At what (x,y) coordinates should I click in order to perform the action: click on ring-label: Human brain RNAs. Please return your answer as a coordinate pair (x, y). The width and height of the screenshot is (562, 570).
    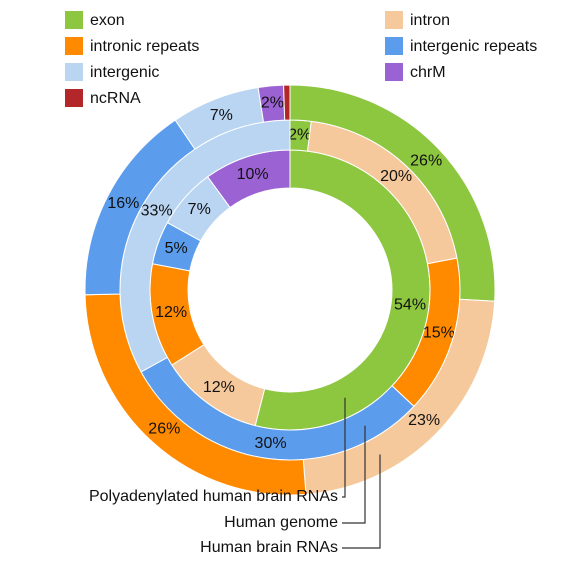
    Looking at the image, I should click on (269, 547).